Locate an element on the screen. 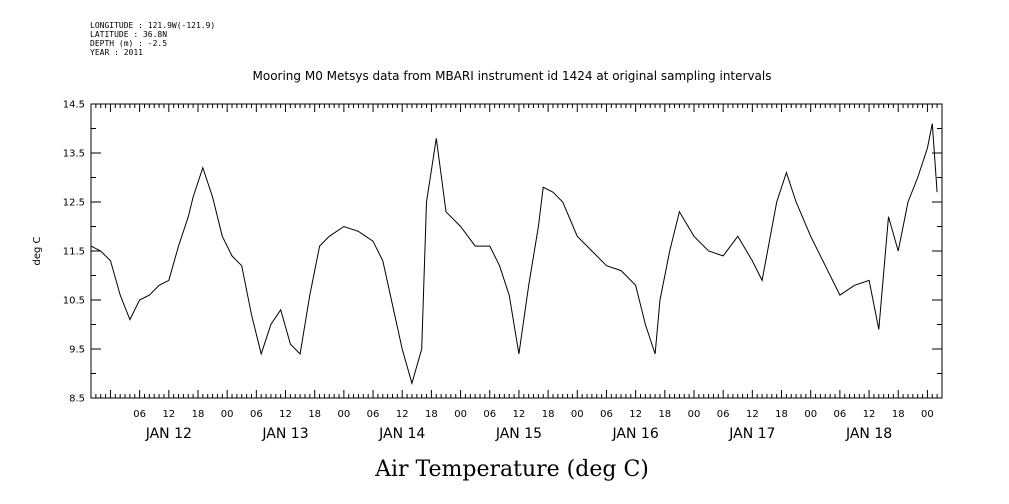 Image resolution: width=1009 pixels, height=504 pixels. y-tick-label: 13.5 is located at coordinates (74, 154).